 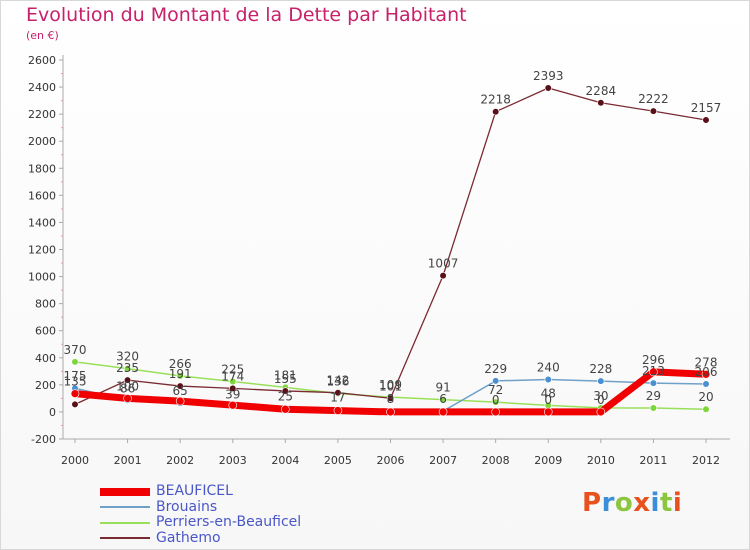 What do you see at coordinates (443, 264) in the screenshot?
I see `data-label-gathemo: 1007` at bounding box center [443, 264].